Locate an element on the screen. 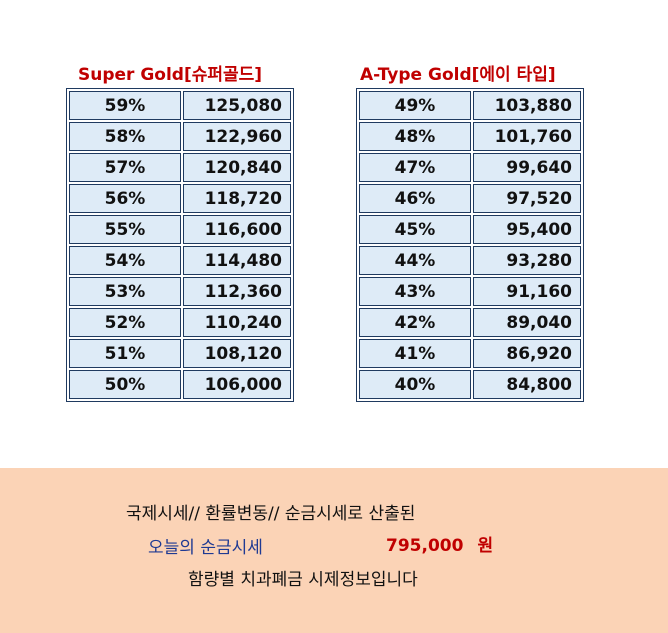  price-cell: 112,360 is located at coordinates (237, 291).